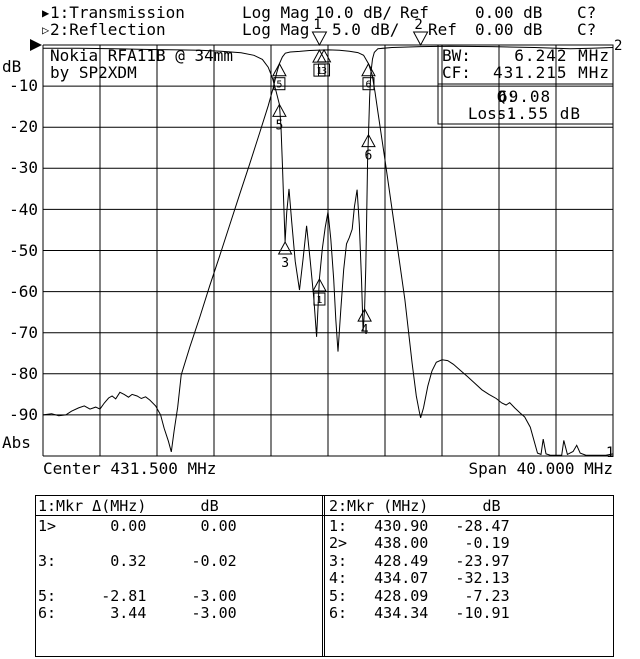  Describe the element at coordinates (276, 29) in the screenshot. I see `trace2-format: Log Mag` at that location.